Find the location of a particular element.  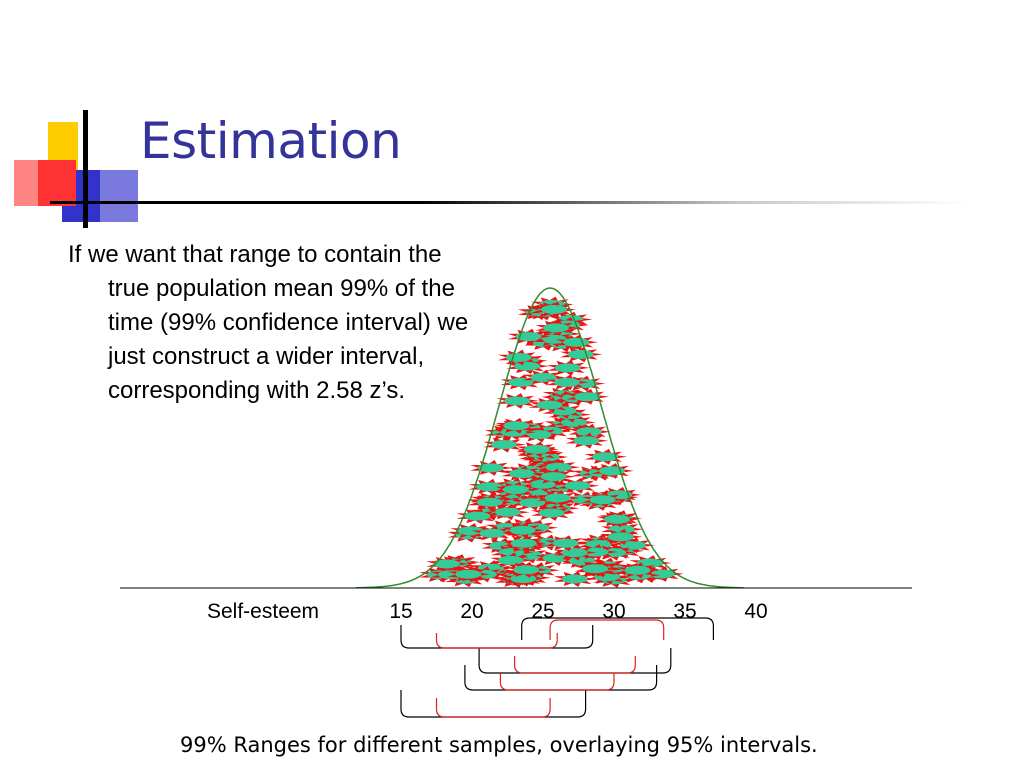

confidence-intervals is located at coordinates (557, 667).